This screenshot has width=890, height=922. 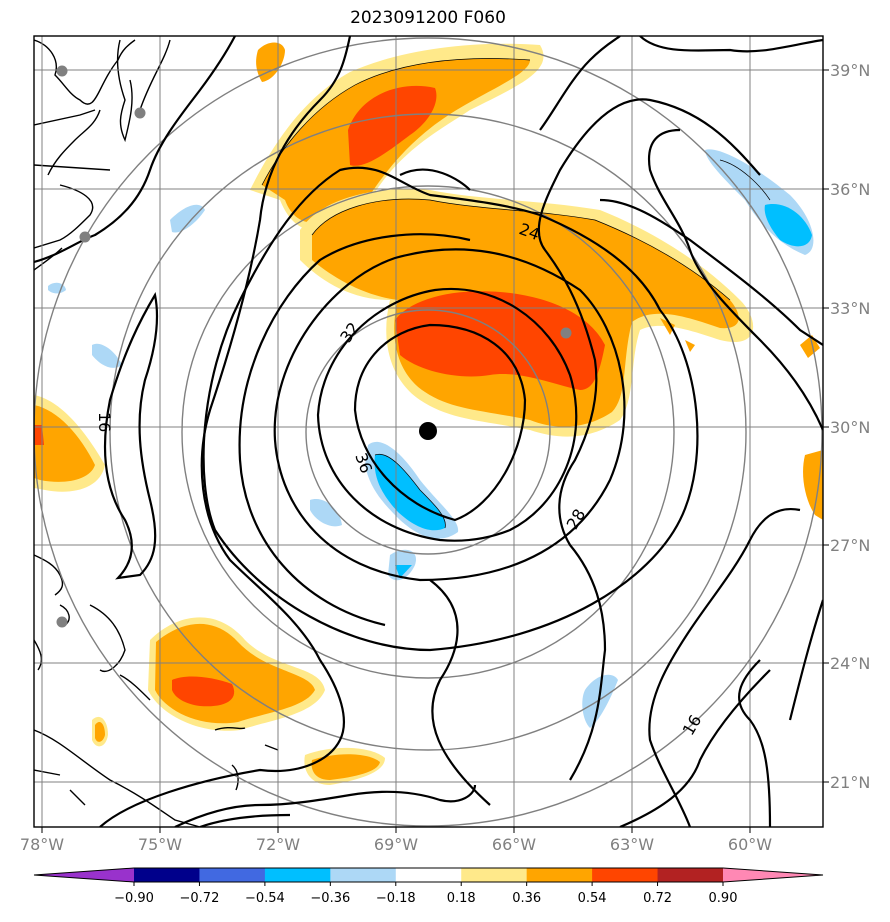 What do you see at coordinates (576, 519) in the screenshot?
I see `contour-label-28: 28` at bounding box center [576, 519].